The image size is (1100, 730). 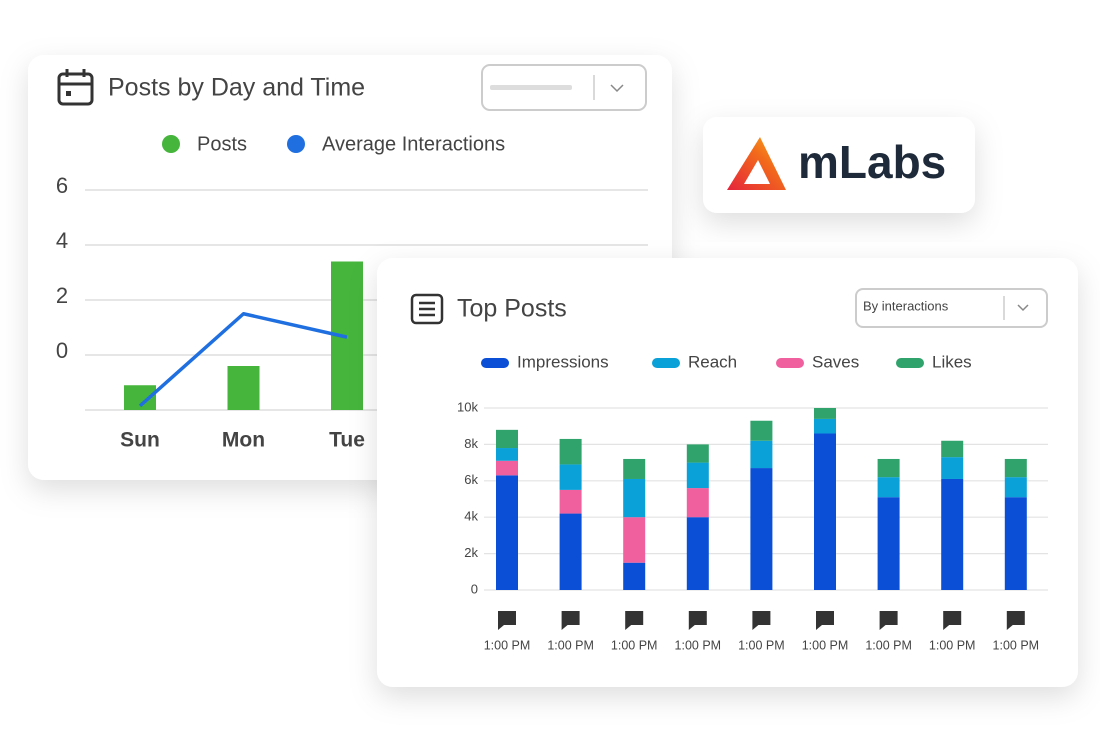 I want to click on legend-label: Impressions, so click(x=563, y=361).